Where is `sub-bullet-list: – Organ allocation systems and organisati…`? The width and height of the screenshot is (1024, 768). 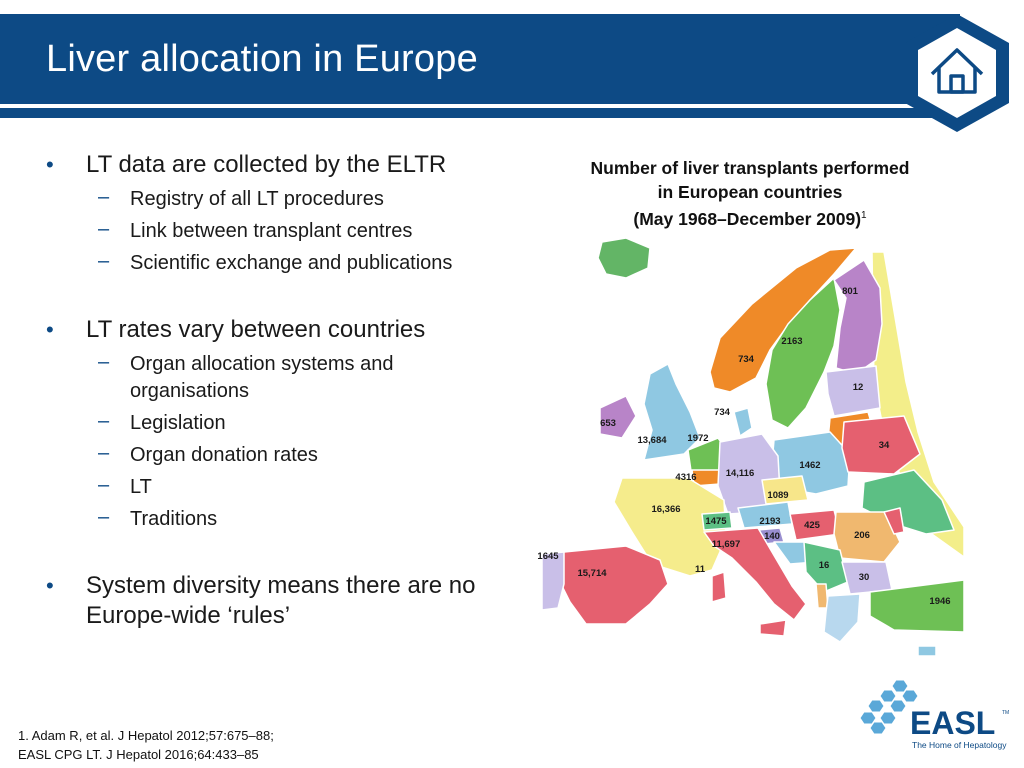
sub-bullet-list: – Organ allocation systems and organisati… is located at coordinates (281, 442).